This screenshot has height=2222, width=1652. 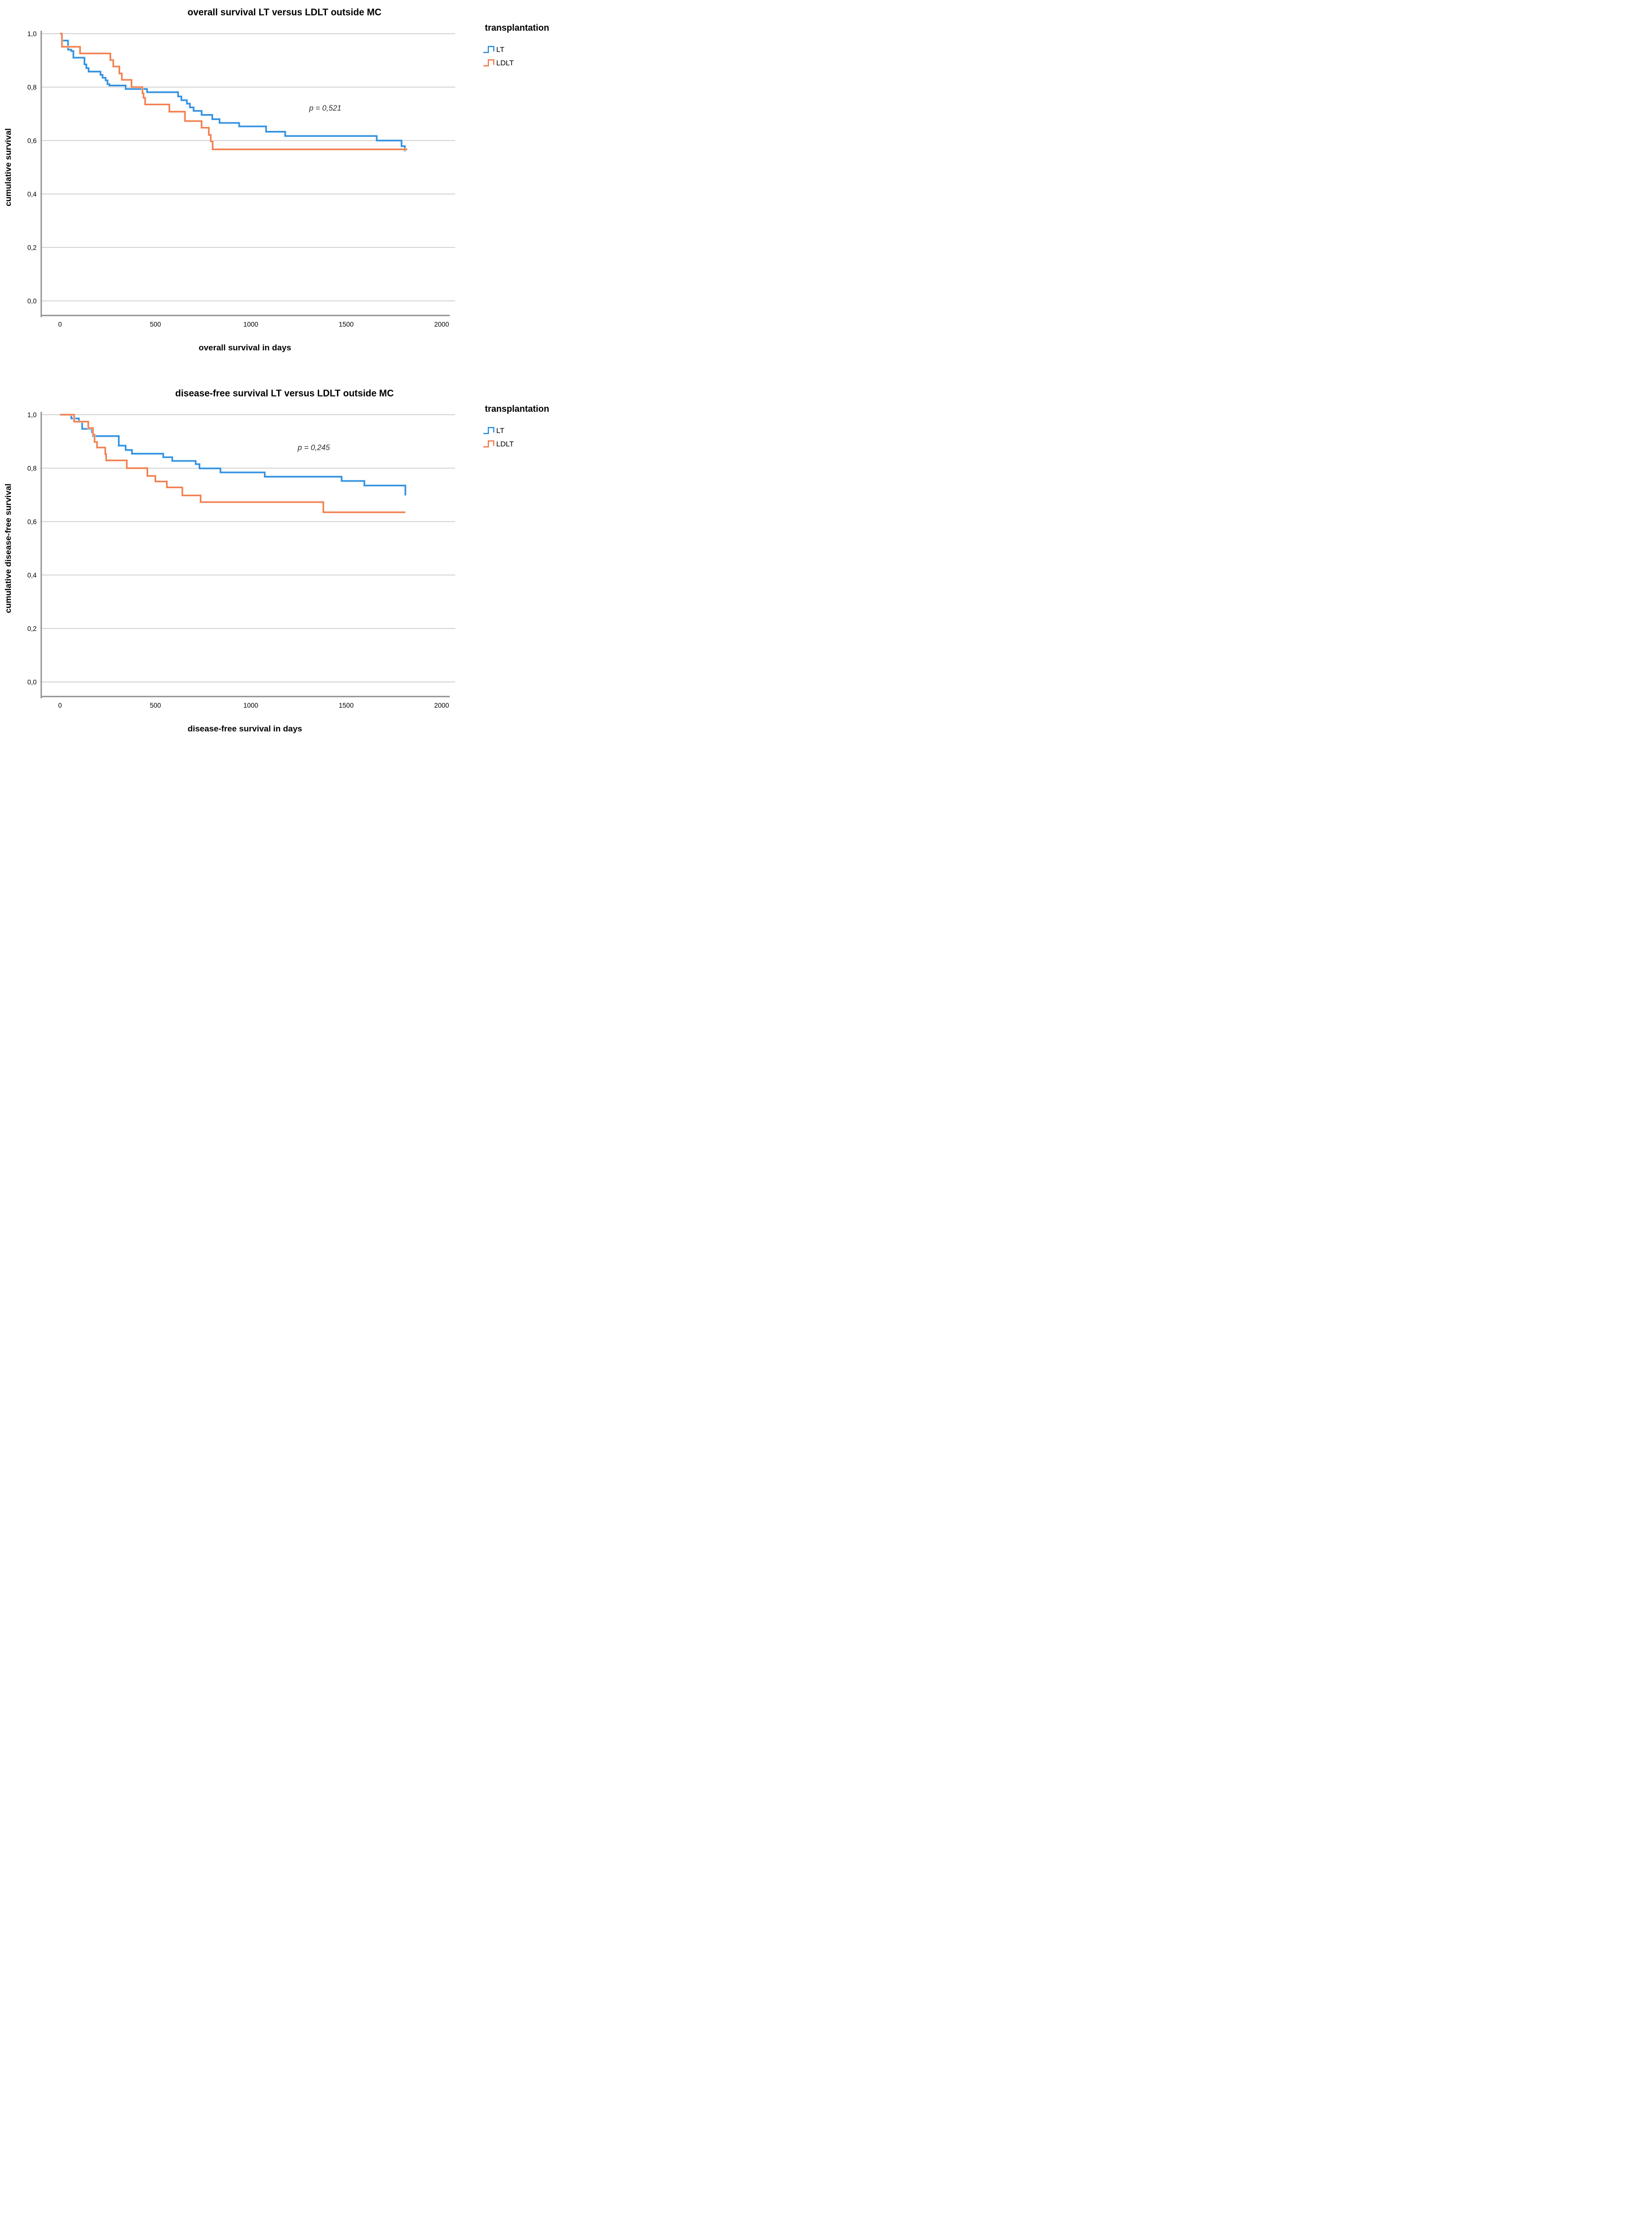 I want to click on y-axis-label: cumulative disease-free survival, so click(x=8, y=548).